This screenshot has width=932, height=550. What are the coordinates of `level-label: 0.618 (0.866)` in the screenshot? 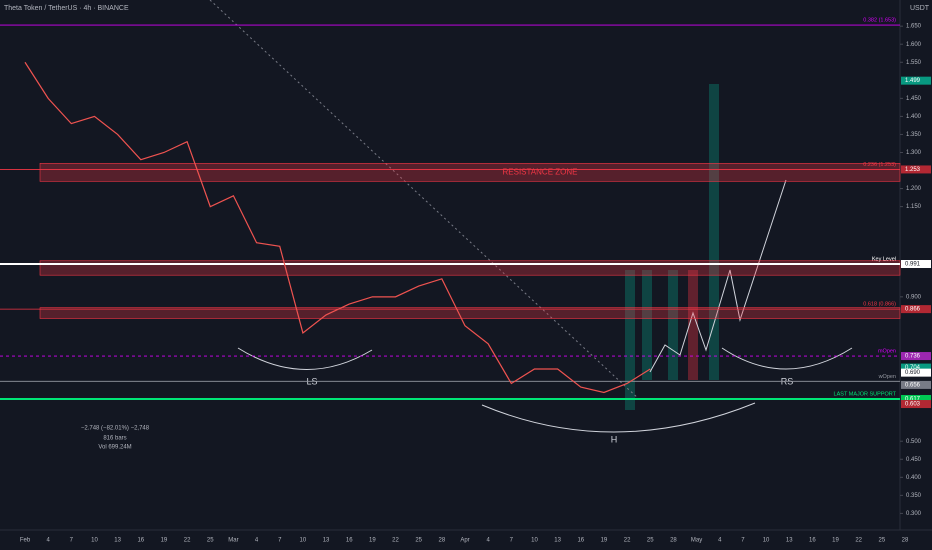 It's located at (879, 305).